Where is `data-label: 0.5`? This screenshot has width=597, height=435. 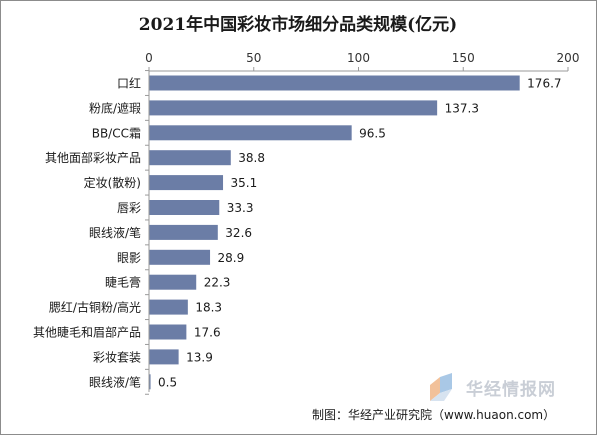
data-label: 0.5 is located at coordinates (167, 382).